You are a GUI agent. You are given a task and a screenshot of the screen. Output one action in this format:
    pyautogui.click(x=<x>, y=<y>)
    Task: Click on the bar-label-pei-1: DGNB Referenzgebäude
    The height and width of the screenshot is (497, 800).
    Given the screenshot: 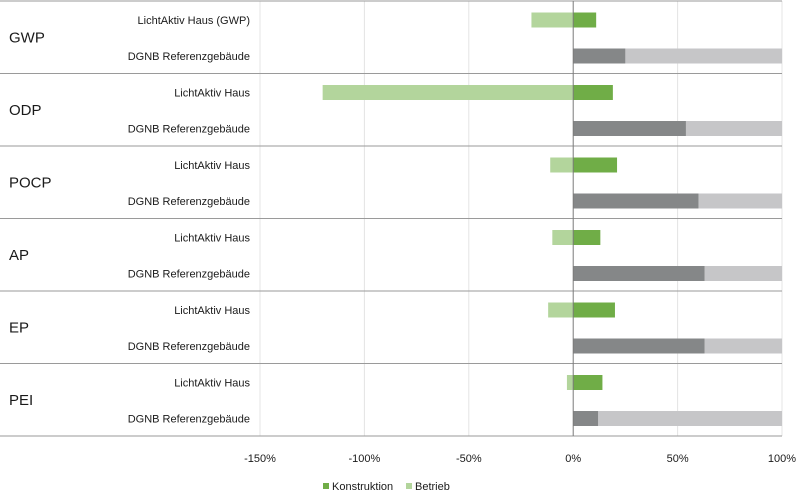 What is the action you would take?
    pyautogui.click(x=189, y=420)
    